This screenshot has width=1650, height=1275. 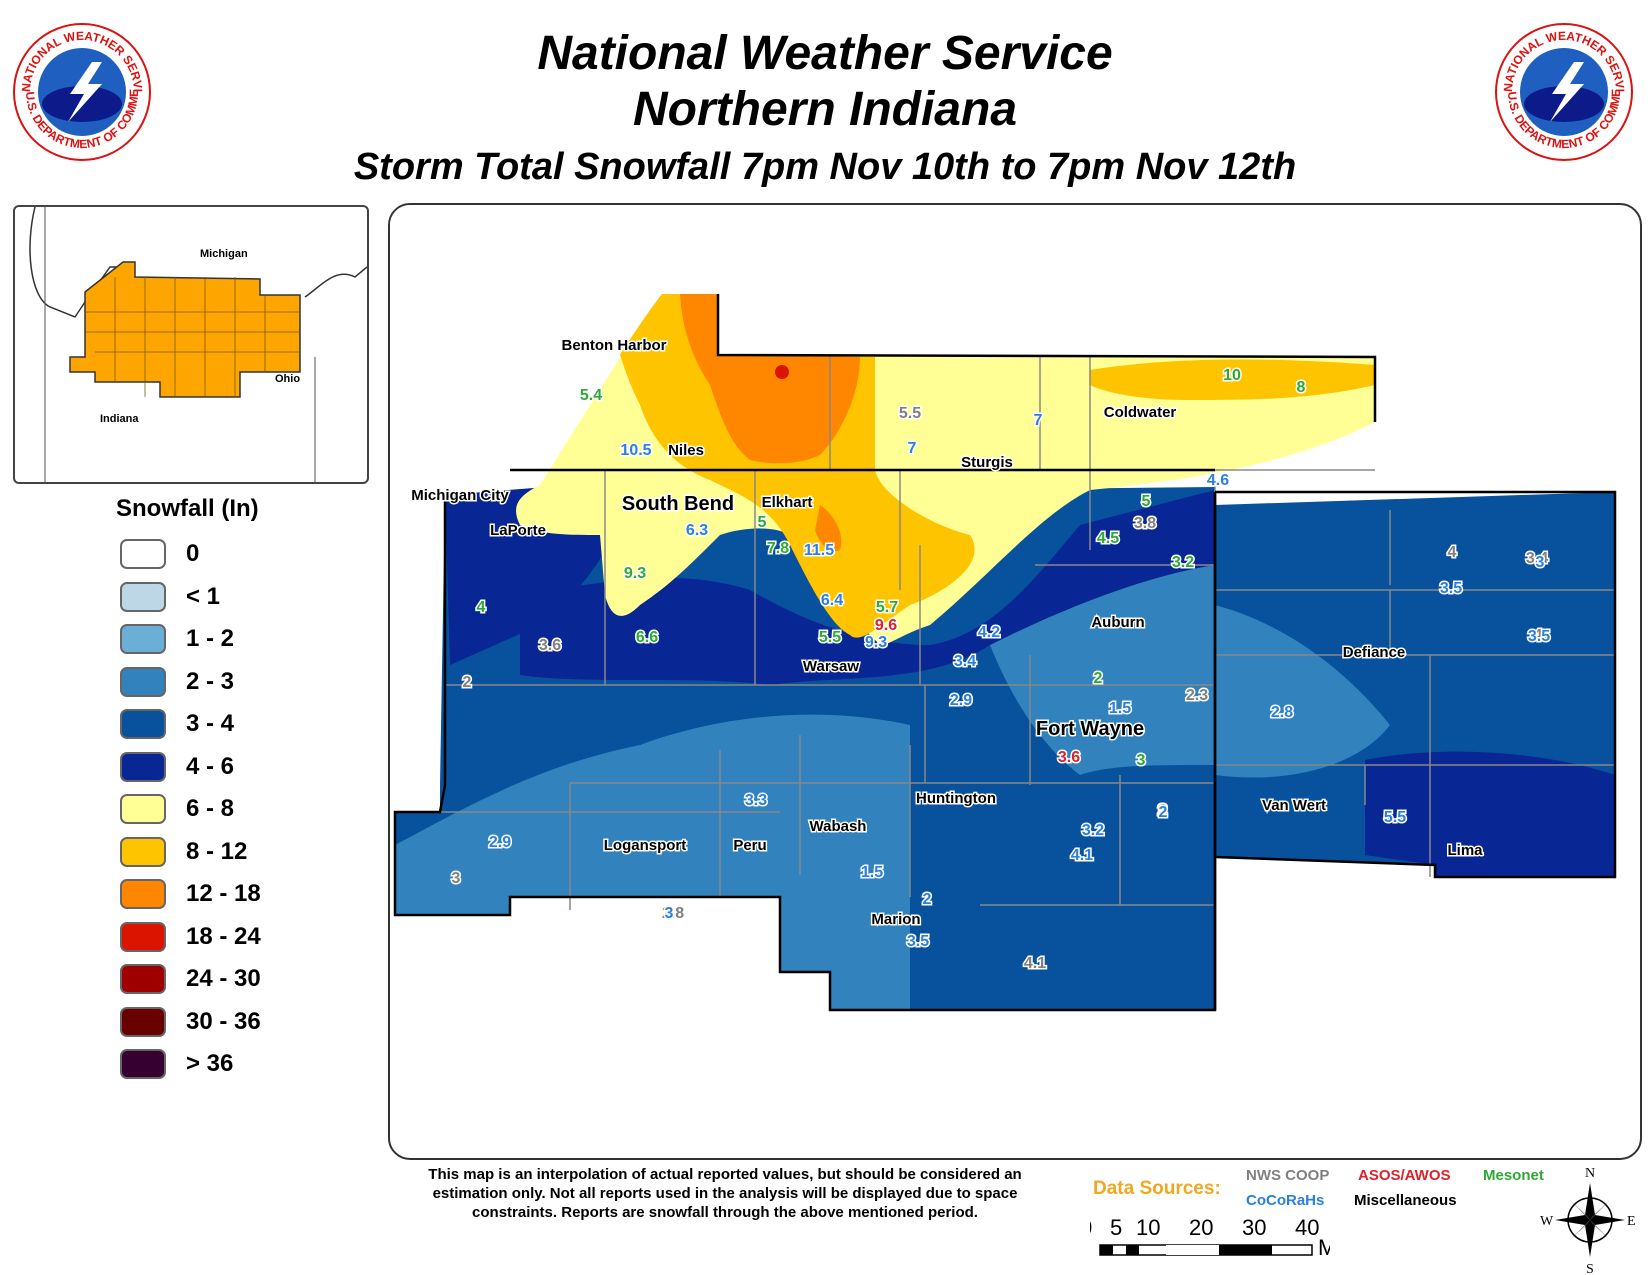 What do you see at coordinates (1294, 805) in the screenshot?
I see `city-label: Van Wert` at bounding box center [1294, 805].